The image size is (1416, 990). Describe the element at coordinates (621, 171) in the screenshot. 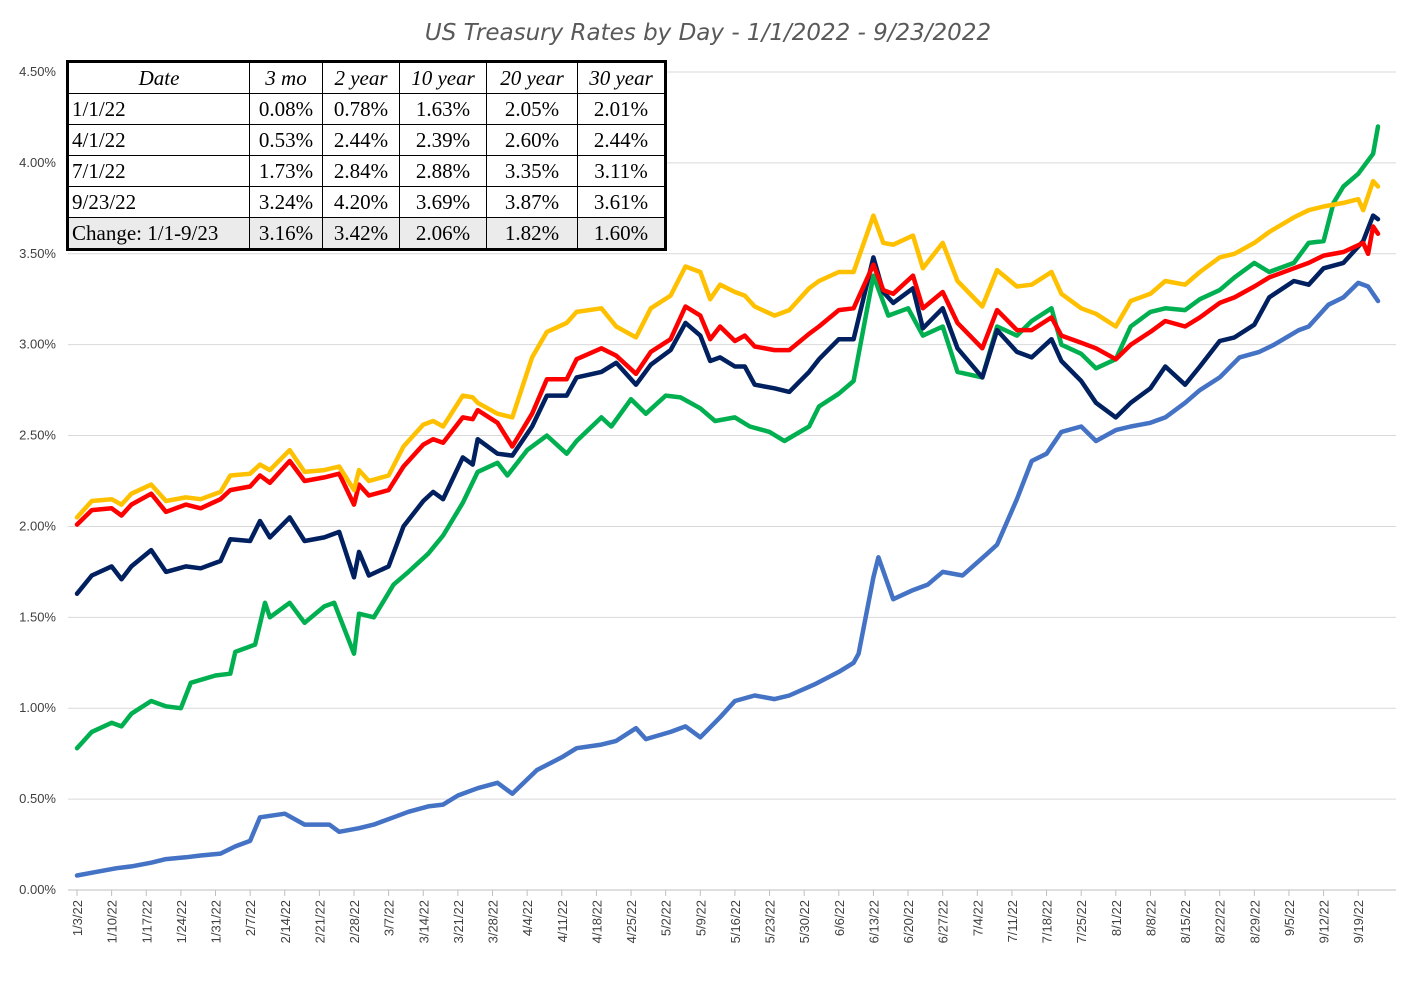

I see `table-cell: 3.11%` at that location.